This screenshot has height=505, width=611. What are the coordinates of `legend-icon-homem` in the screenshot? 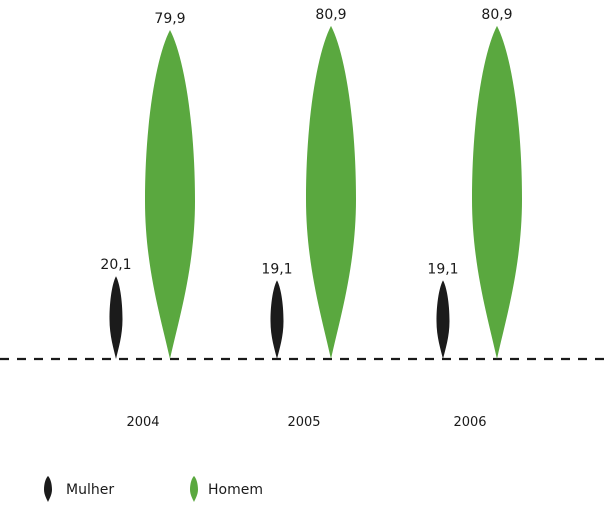 It's located at (194, 489).